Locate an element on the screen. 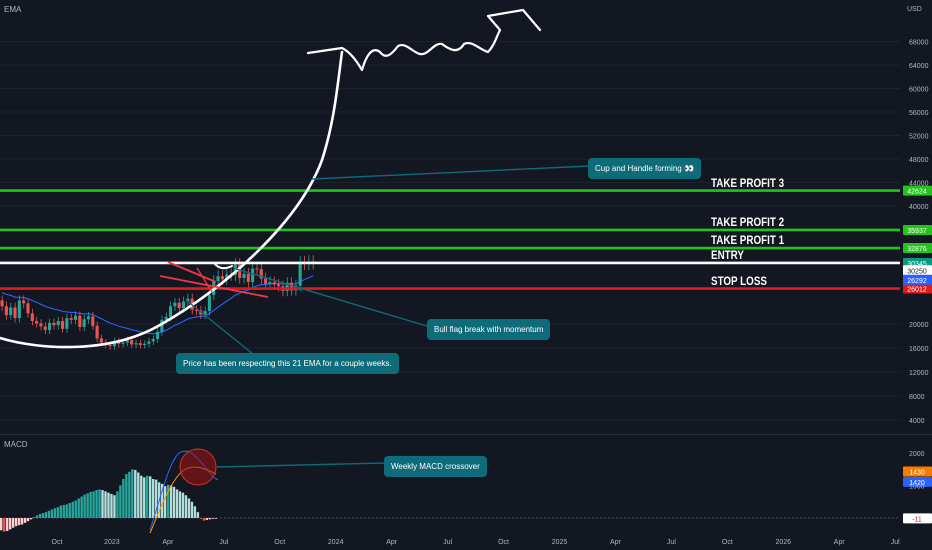  flag-pole is located at coordinates (204, 280).